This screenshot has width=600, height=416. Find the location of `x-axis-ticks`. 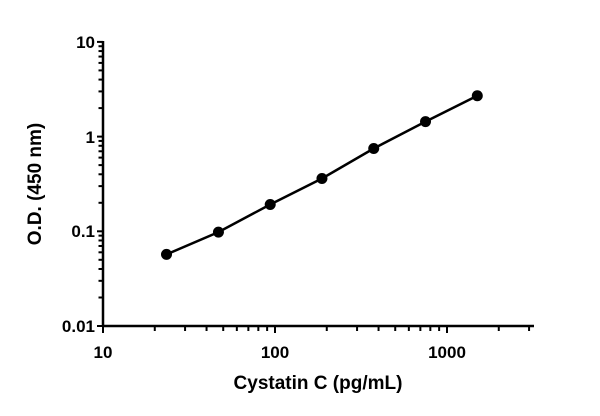

x-axis-ticks is located at coordinates (316, 329).